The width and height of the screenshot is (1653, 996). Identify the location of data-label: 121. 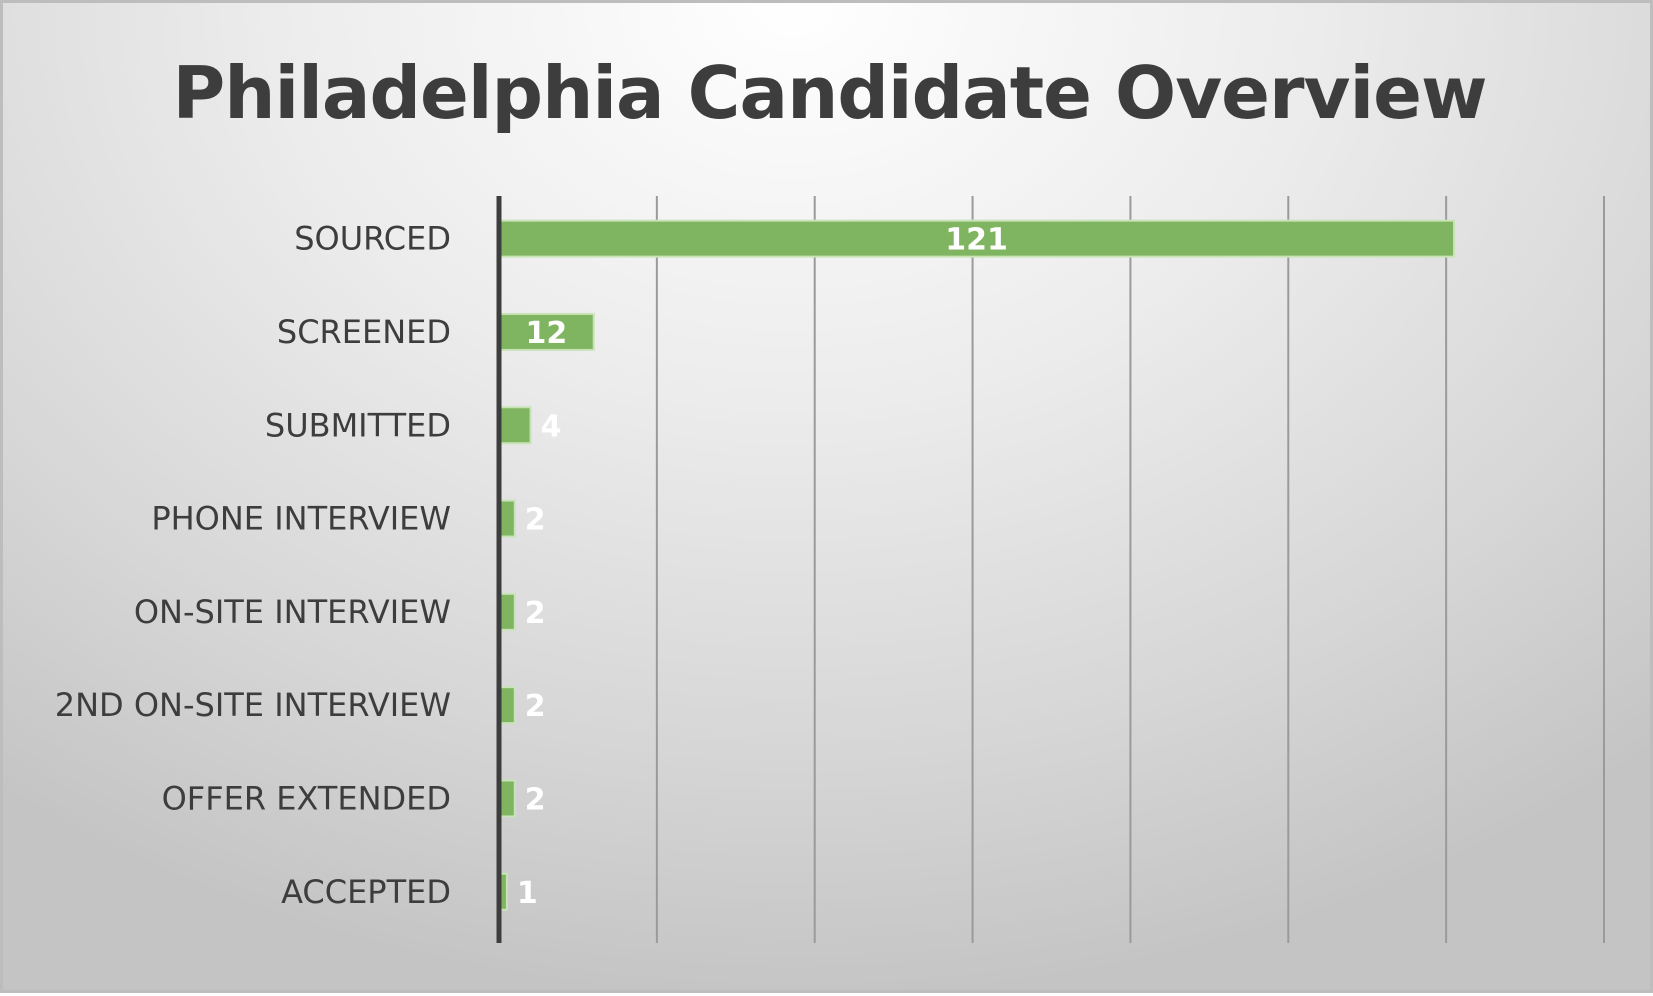
(976, 240).